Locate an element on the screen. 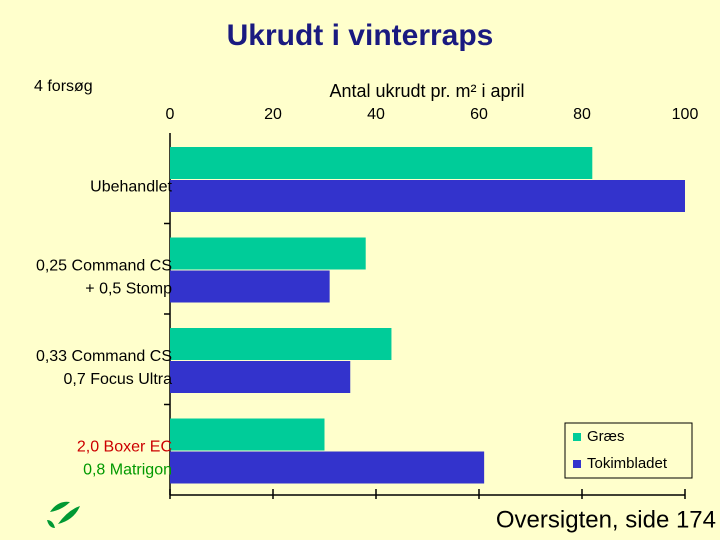 The height and width of the screenshot is (540, 720). y-tick-label: 0,7 Focus Ultra is located at coordinates (118, 379).